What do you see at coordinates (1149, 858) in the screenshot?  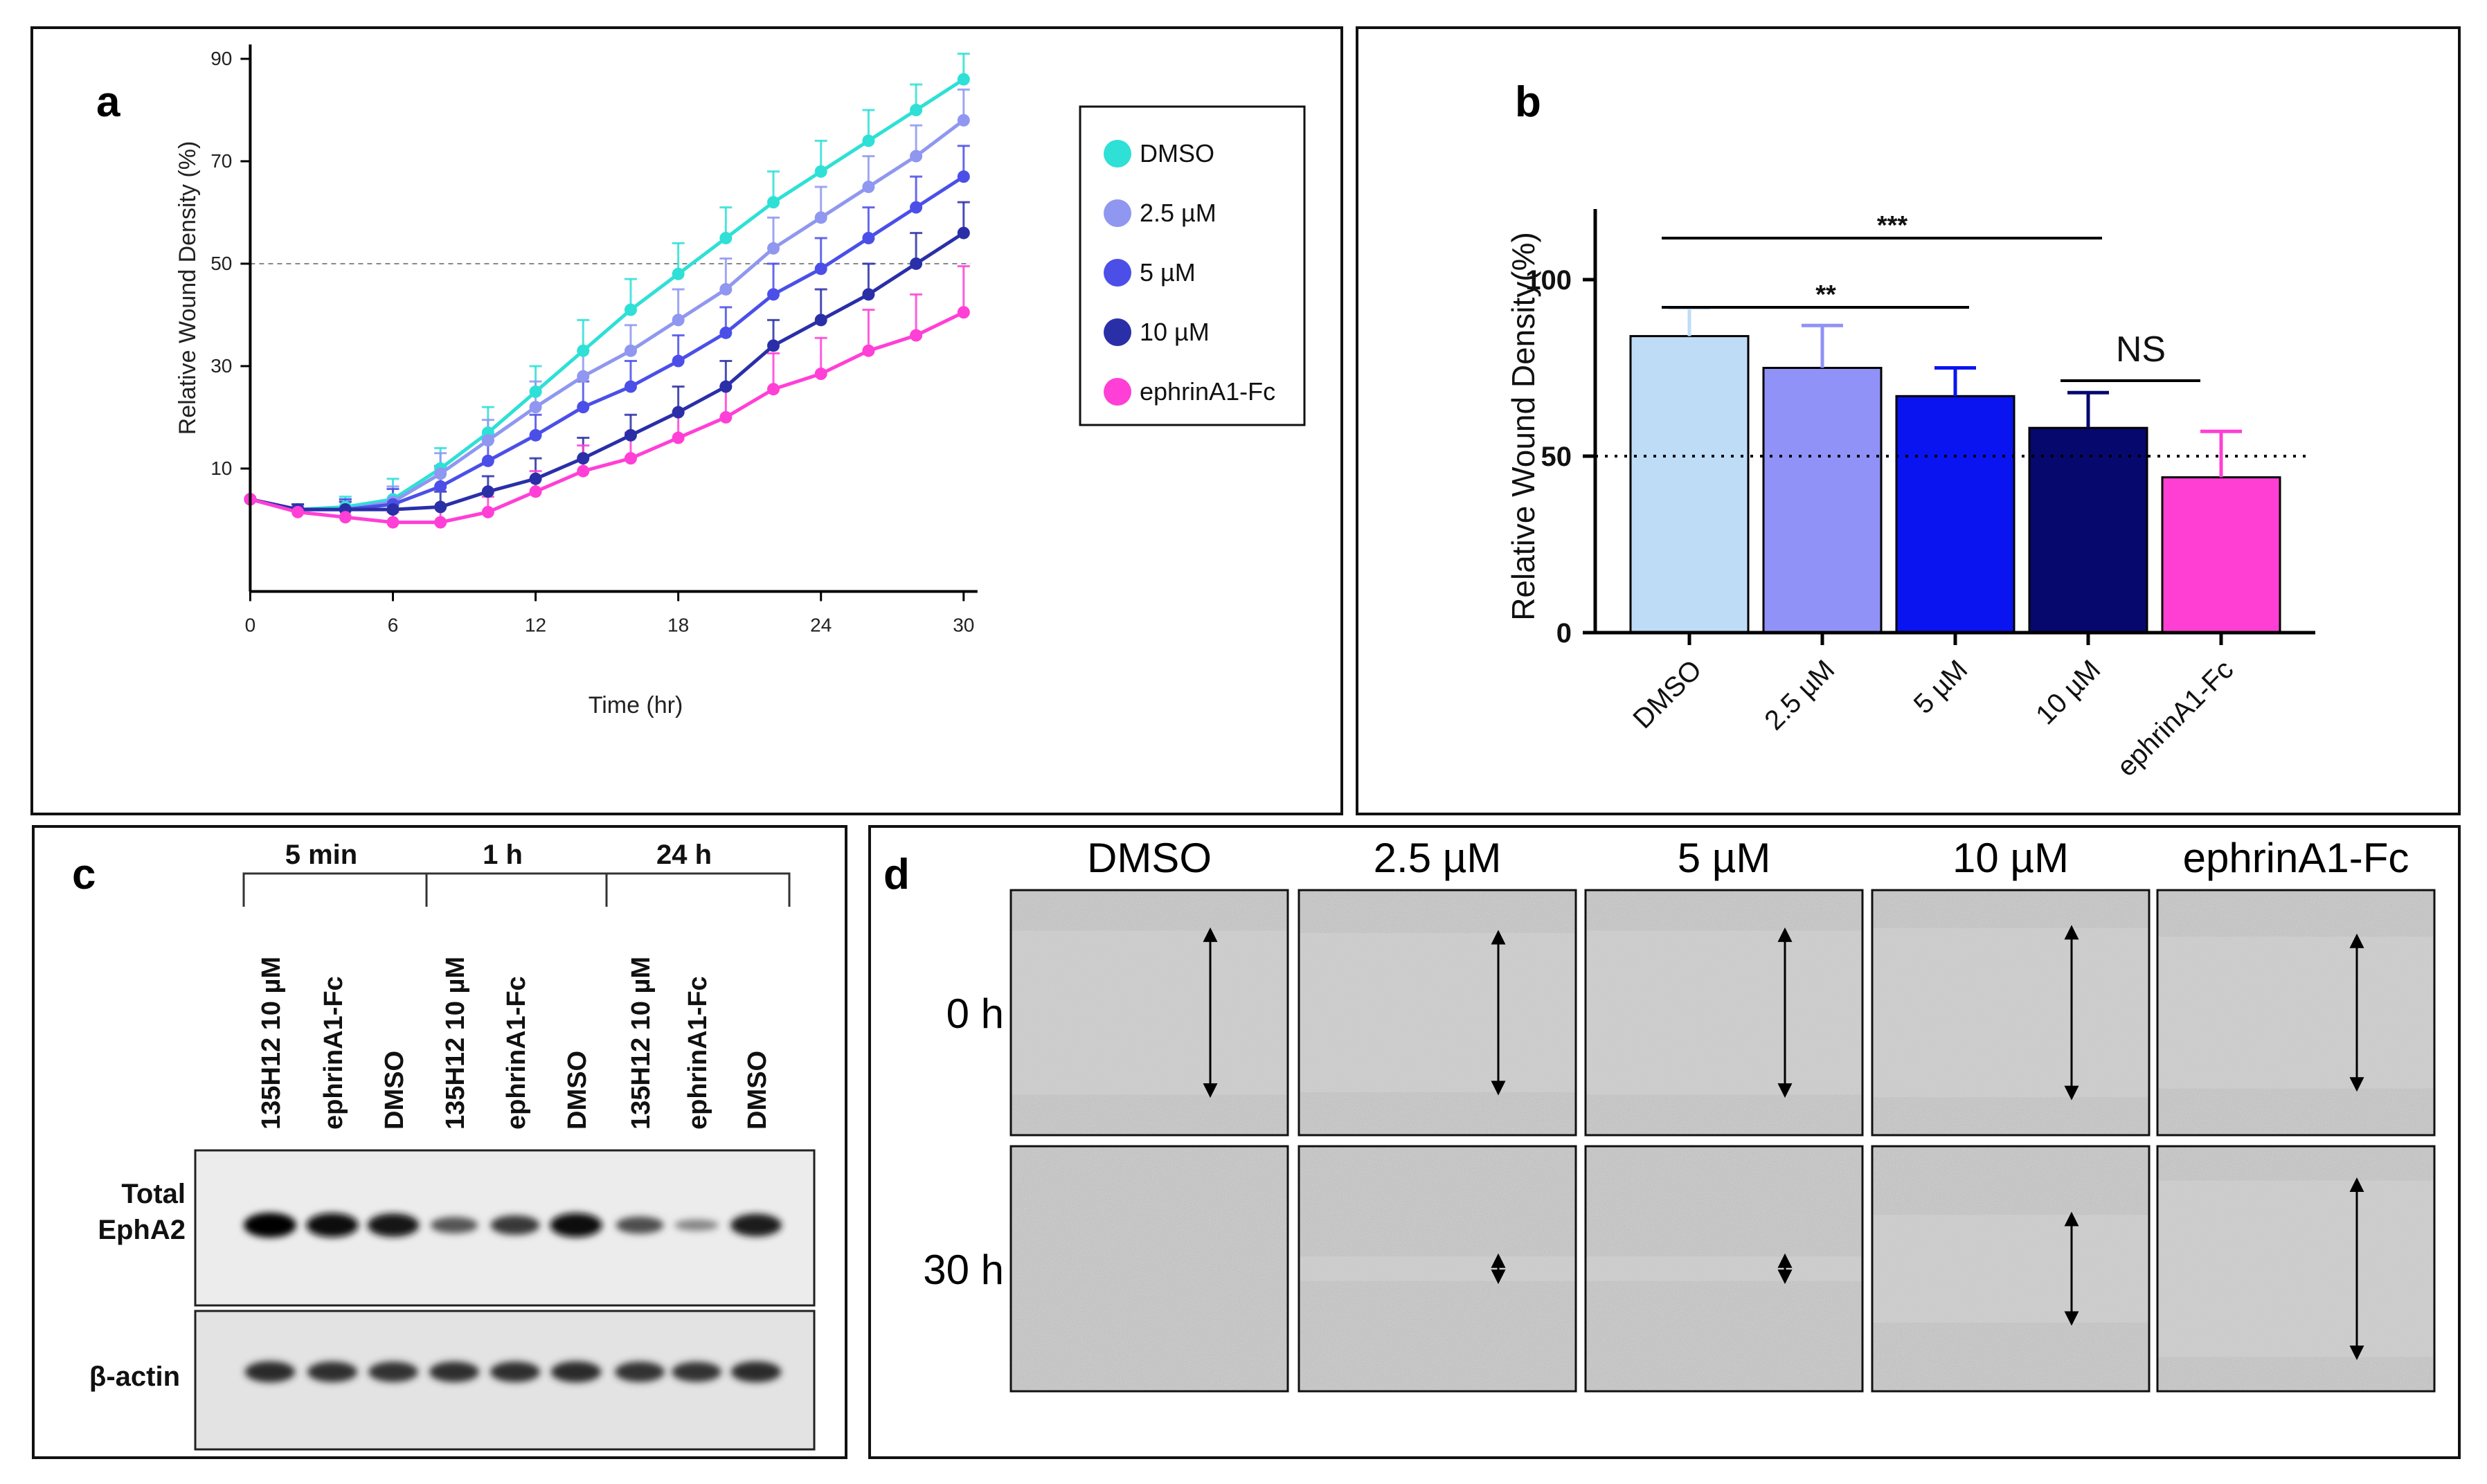 I see `column-header: DMSO` at bounding box center [1149, 858].